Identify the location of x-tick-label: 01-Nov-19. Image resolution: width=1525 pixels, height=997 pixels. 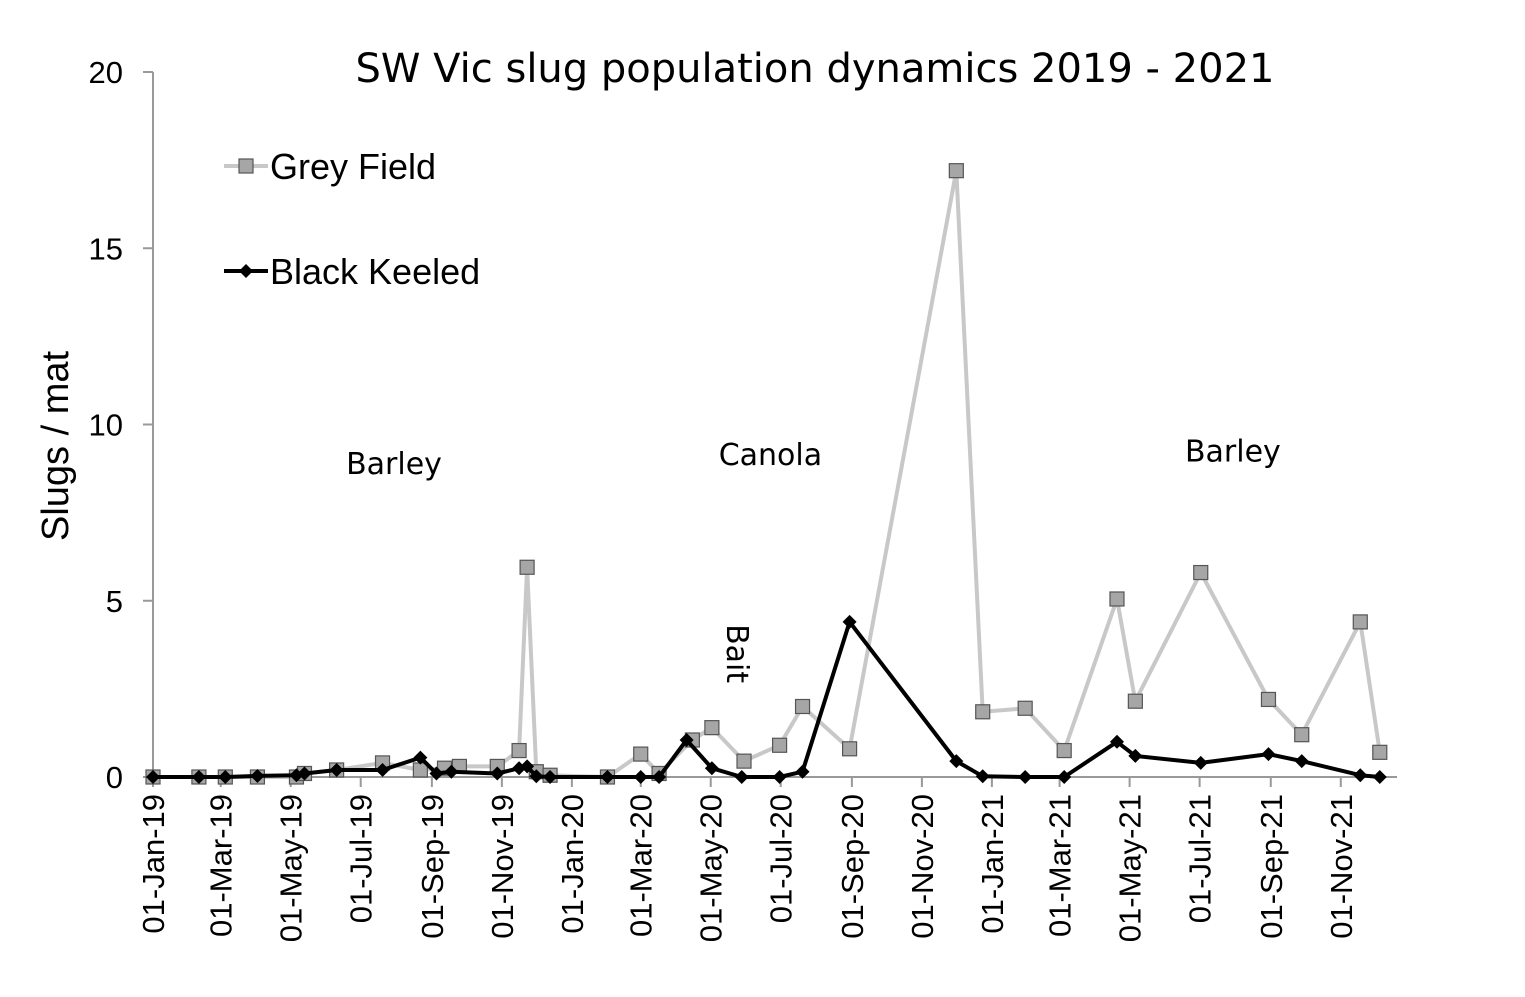
(502, 866).